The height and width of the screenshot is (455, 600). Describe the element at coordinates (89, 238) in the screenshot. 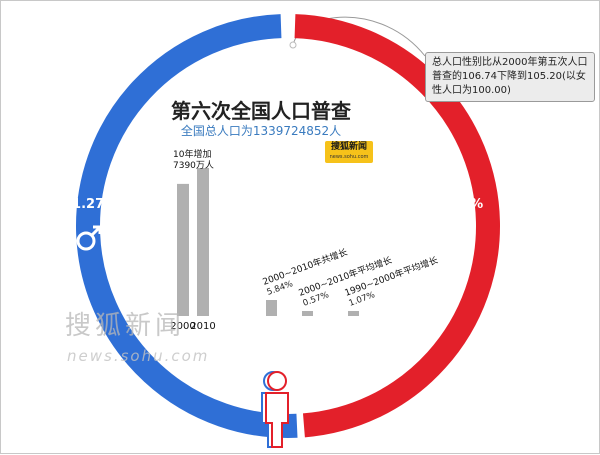

I see `male-symbol-icon` at that location.